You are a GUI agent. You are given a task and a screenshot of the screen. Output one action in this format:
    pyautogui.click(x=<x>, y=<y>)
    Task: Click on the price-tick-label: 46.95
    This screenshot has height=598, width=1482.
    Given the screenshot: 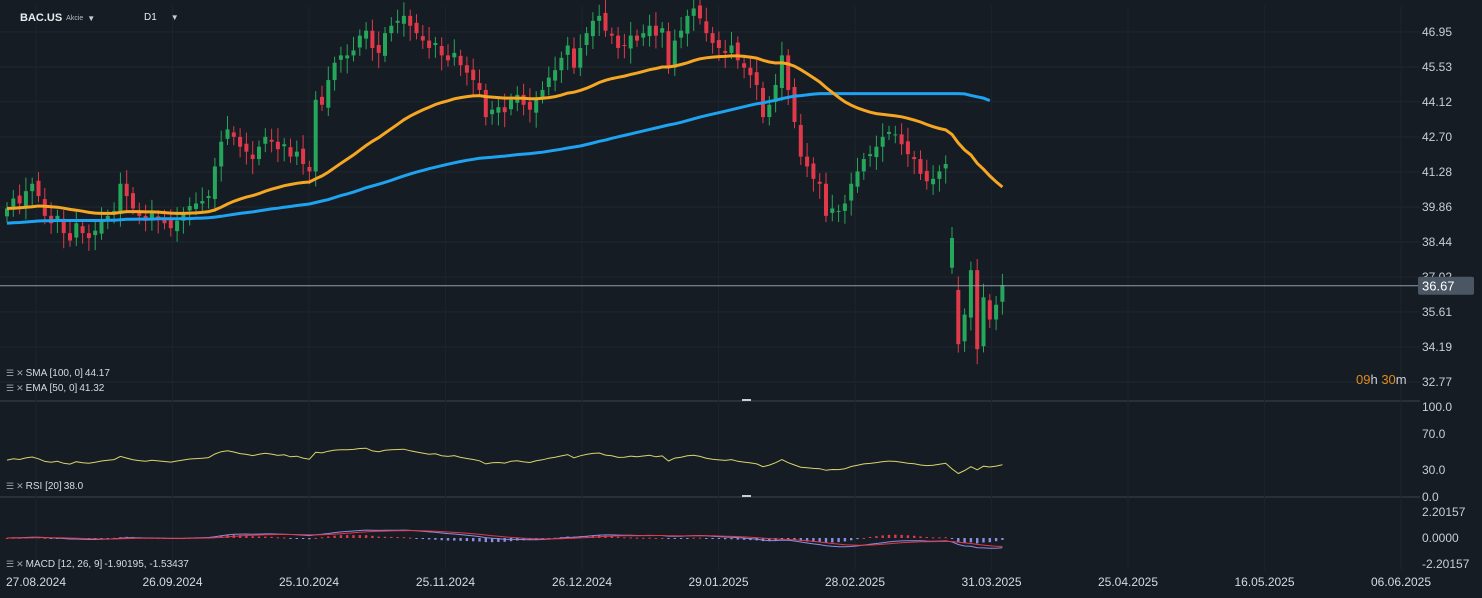 What is the action you would take?
    pyautogui.click(x=1437, y=32)
    